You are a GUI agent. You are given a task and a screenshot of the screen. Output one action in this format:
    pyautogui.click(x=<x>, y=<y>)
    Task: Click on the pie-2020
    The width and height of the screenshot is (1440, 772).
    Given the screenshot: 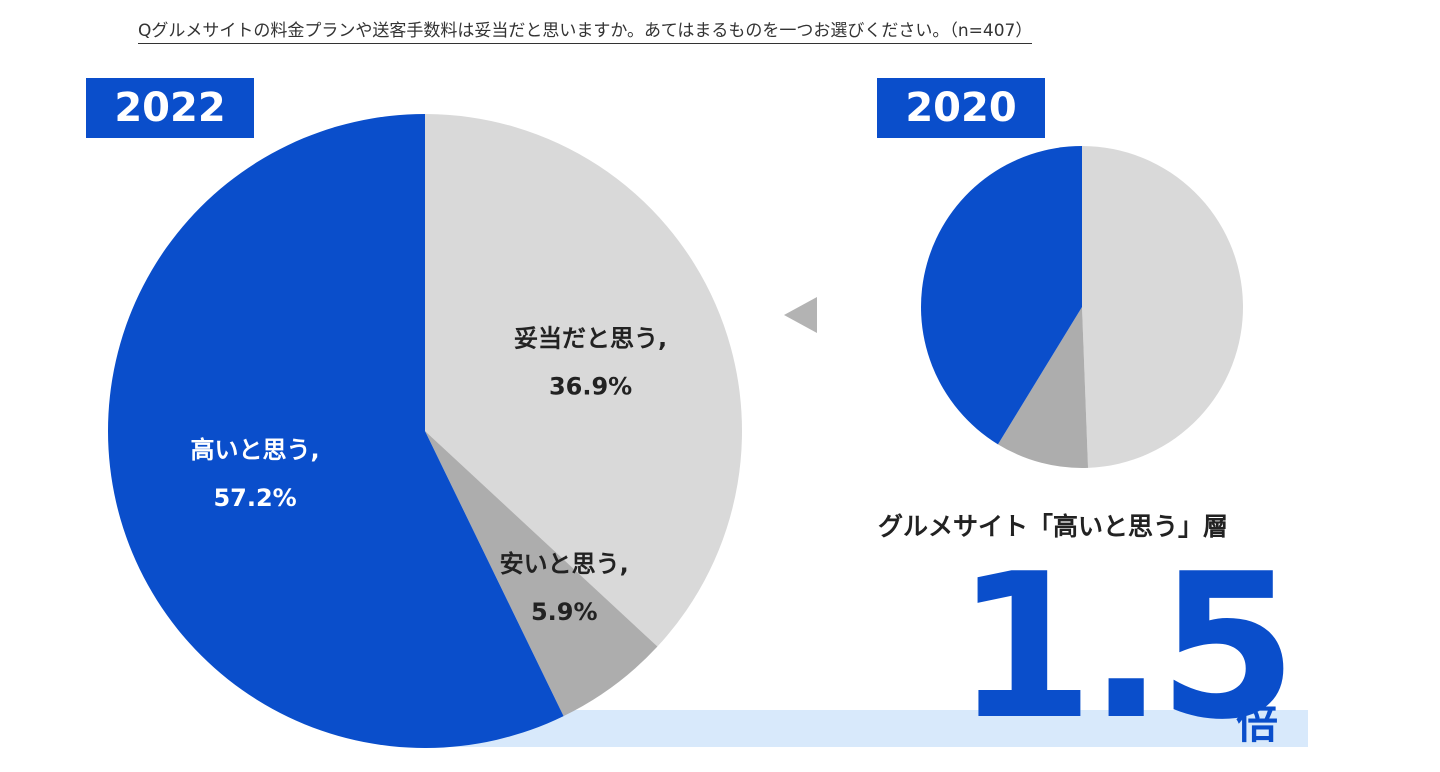 What is the action you would take?
    pyautogui.click(x=1082, y=307)
    